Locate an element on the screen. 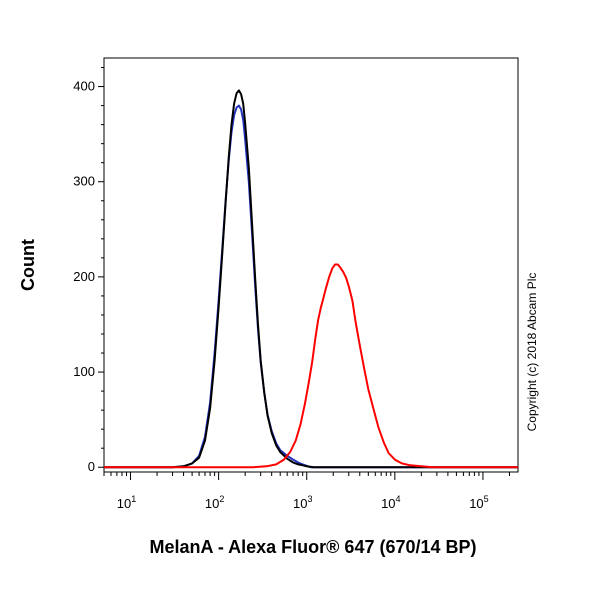  copyright-annotation: Copyright (c) 2018 Abcam Plc is located at coordinates (532, 352).